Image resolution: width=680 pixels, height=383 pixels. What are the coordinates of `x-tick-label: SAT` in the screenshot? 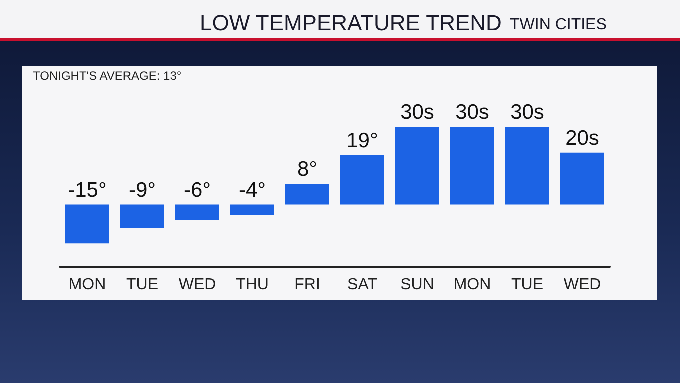 It's located at (363, 285).